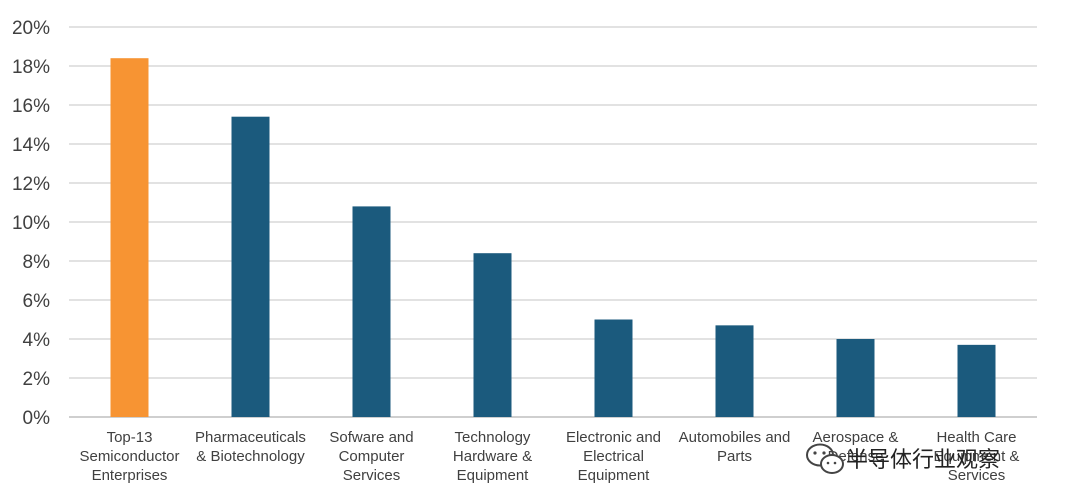  I want to click on y-tick-label: 0%, so click(37, 418).